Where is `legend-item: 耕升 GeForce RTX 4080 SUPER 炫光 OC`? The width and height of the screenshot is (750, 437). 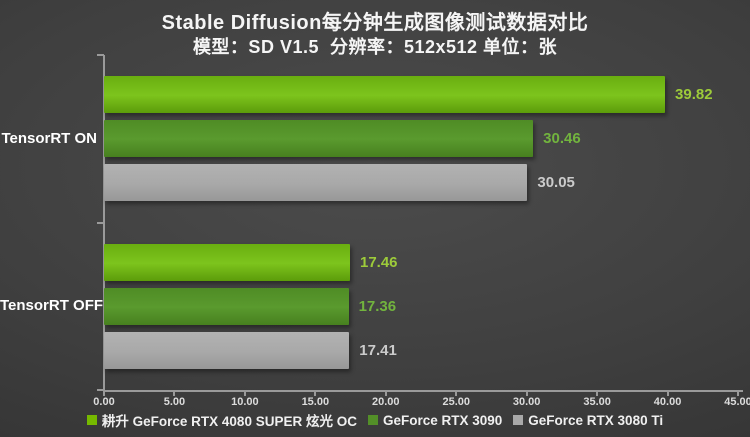
legend-item: 耕升 GeForce RTX 4080 SUPER 炫光 OC is located at coordinates (221, 420).